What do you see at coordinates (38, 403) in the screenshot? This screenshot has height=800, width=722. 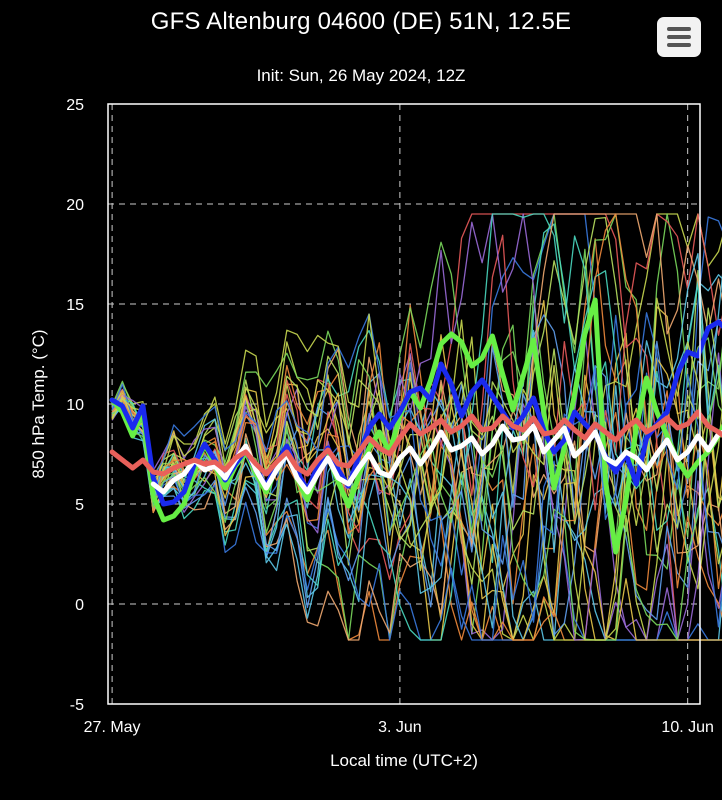 I see `y-axis-label: 850 hPa Temp. (°C)` at bounding box center [38, 403].